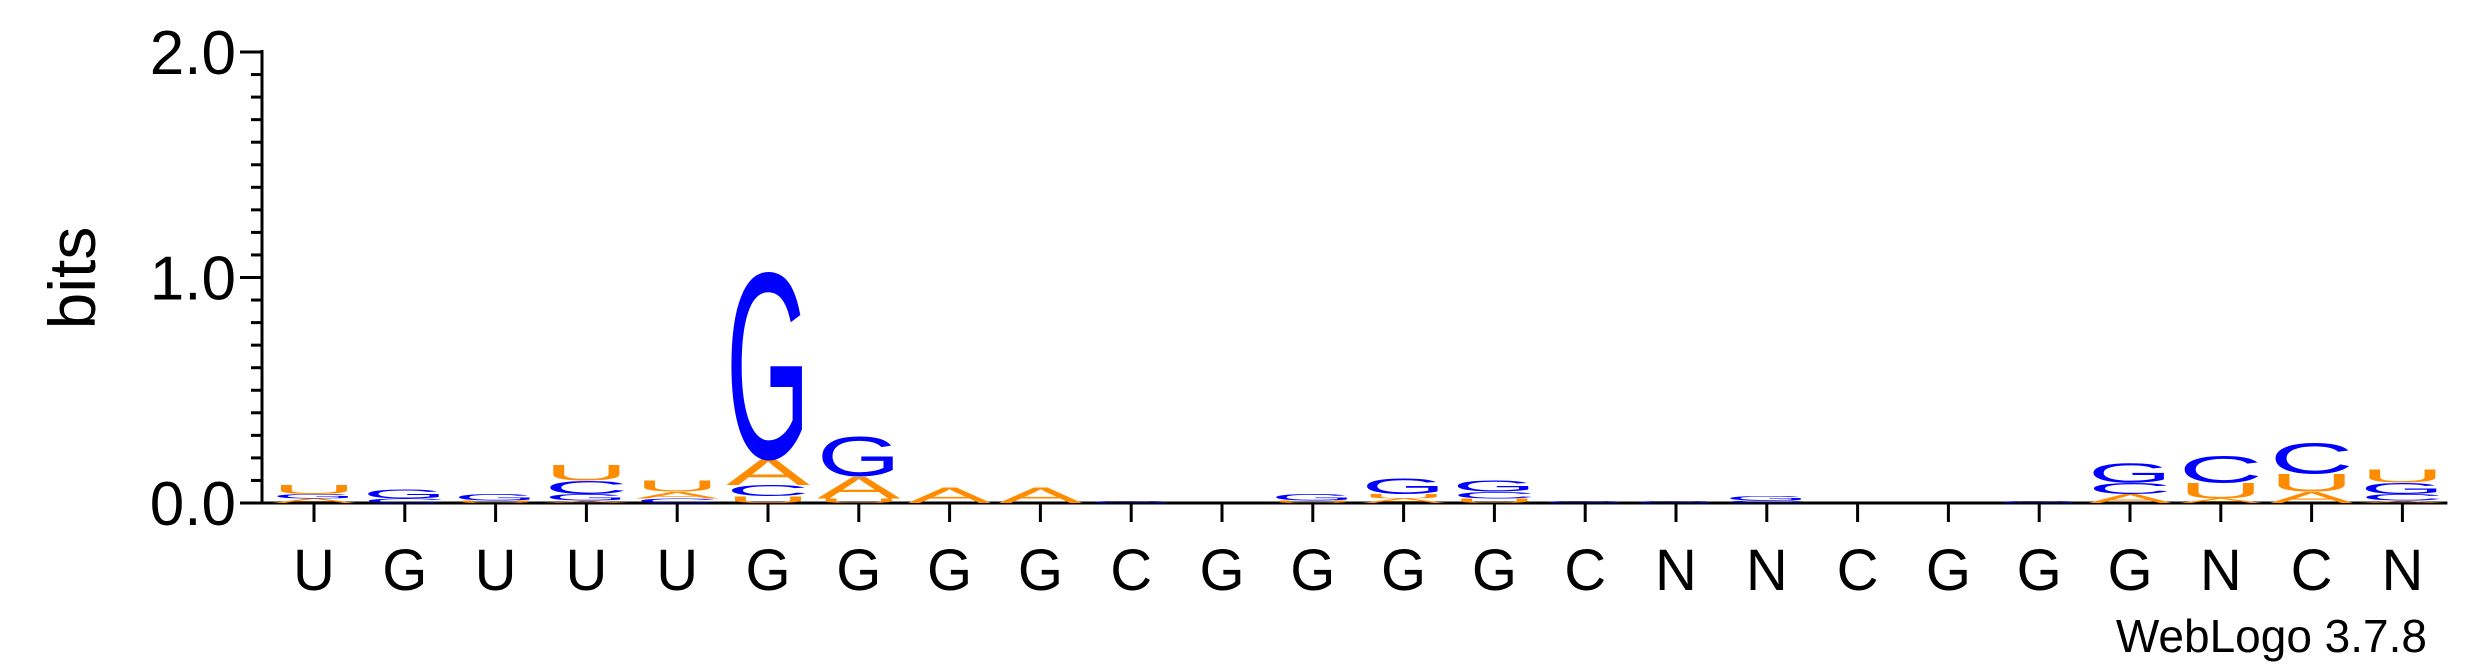 This screenshot has height=667, width=2475. What do you see at coordinates (193, 53) in the screenshot?
I see `y-tick-label: 2.0` at bounding box center [193, 53].